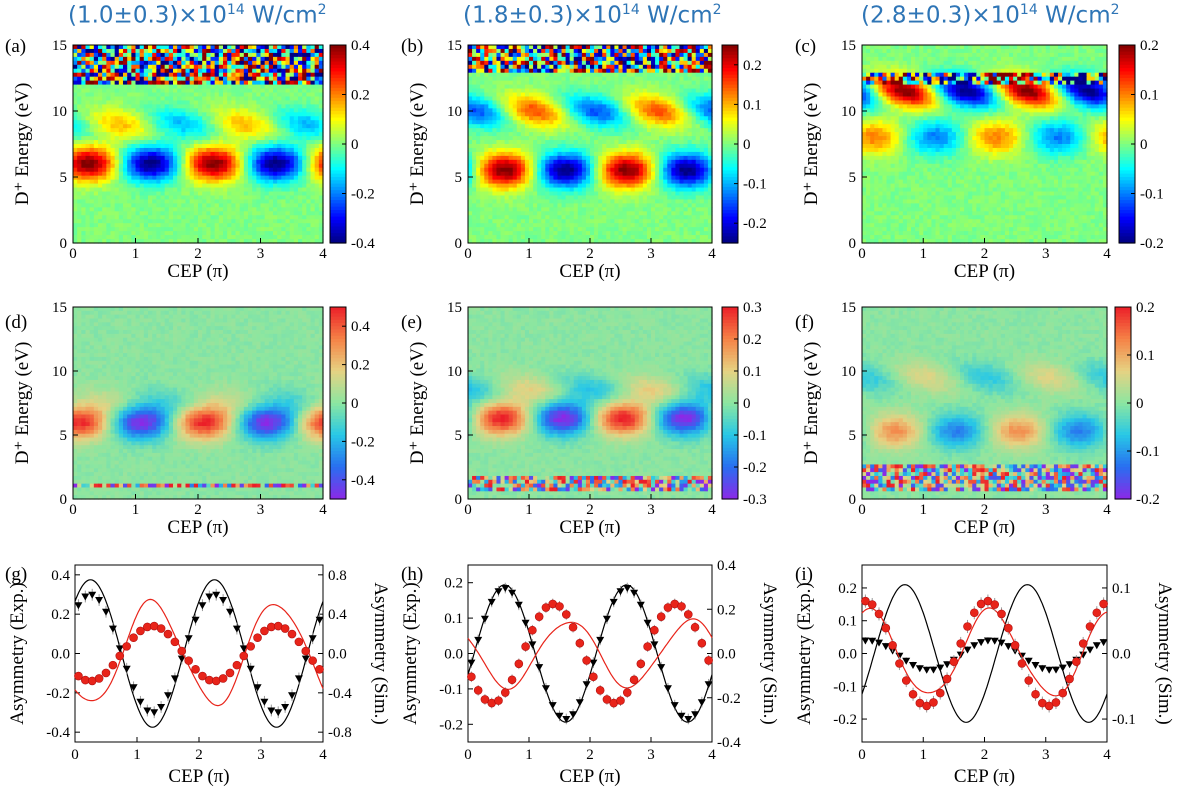 The image size is (1181, 803). What do you see at coordinates (862, 755) in the screenshot?
I see `x-tick-label: 0` at bounding box center [862, 755].